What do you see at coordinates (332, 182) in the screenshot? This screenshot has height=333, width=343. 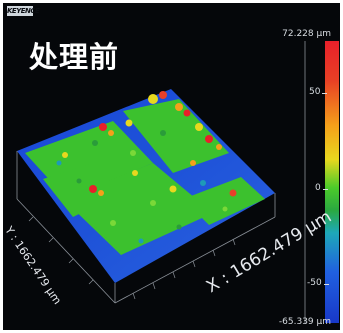 I see `height-colorbar` at bounding box center [332, 182].